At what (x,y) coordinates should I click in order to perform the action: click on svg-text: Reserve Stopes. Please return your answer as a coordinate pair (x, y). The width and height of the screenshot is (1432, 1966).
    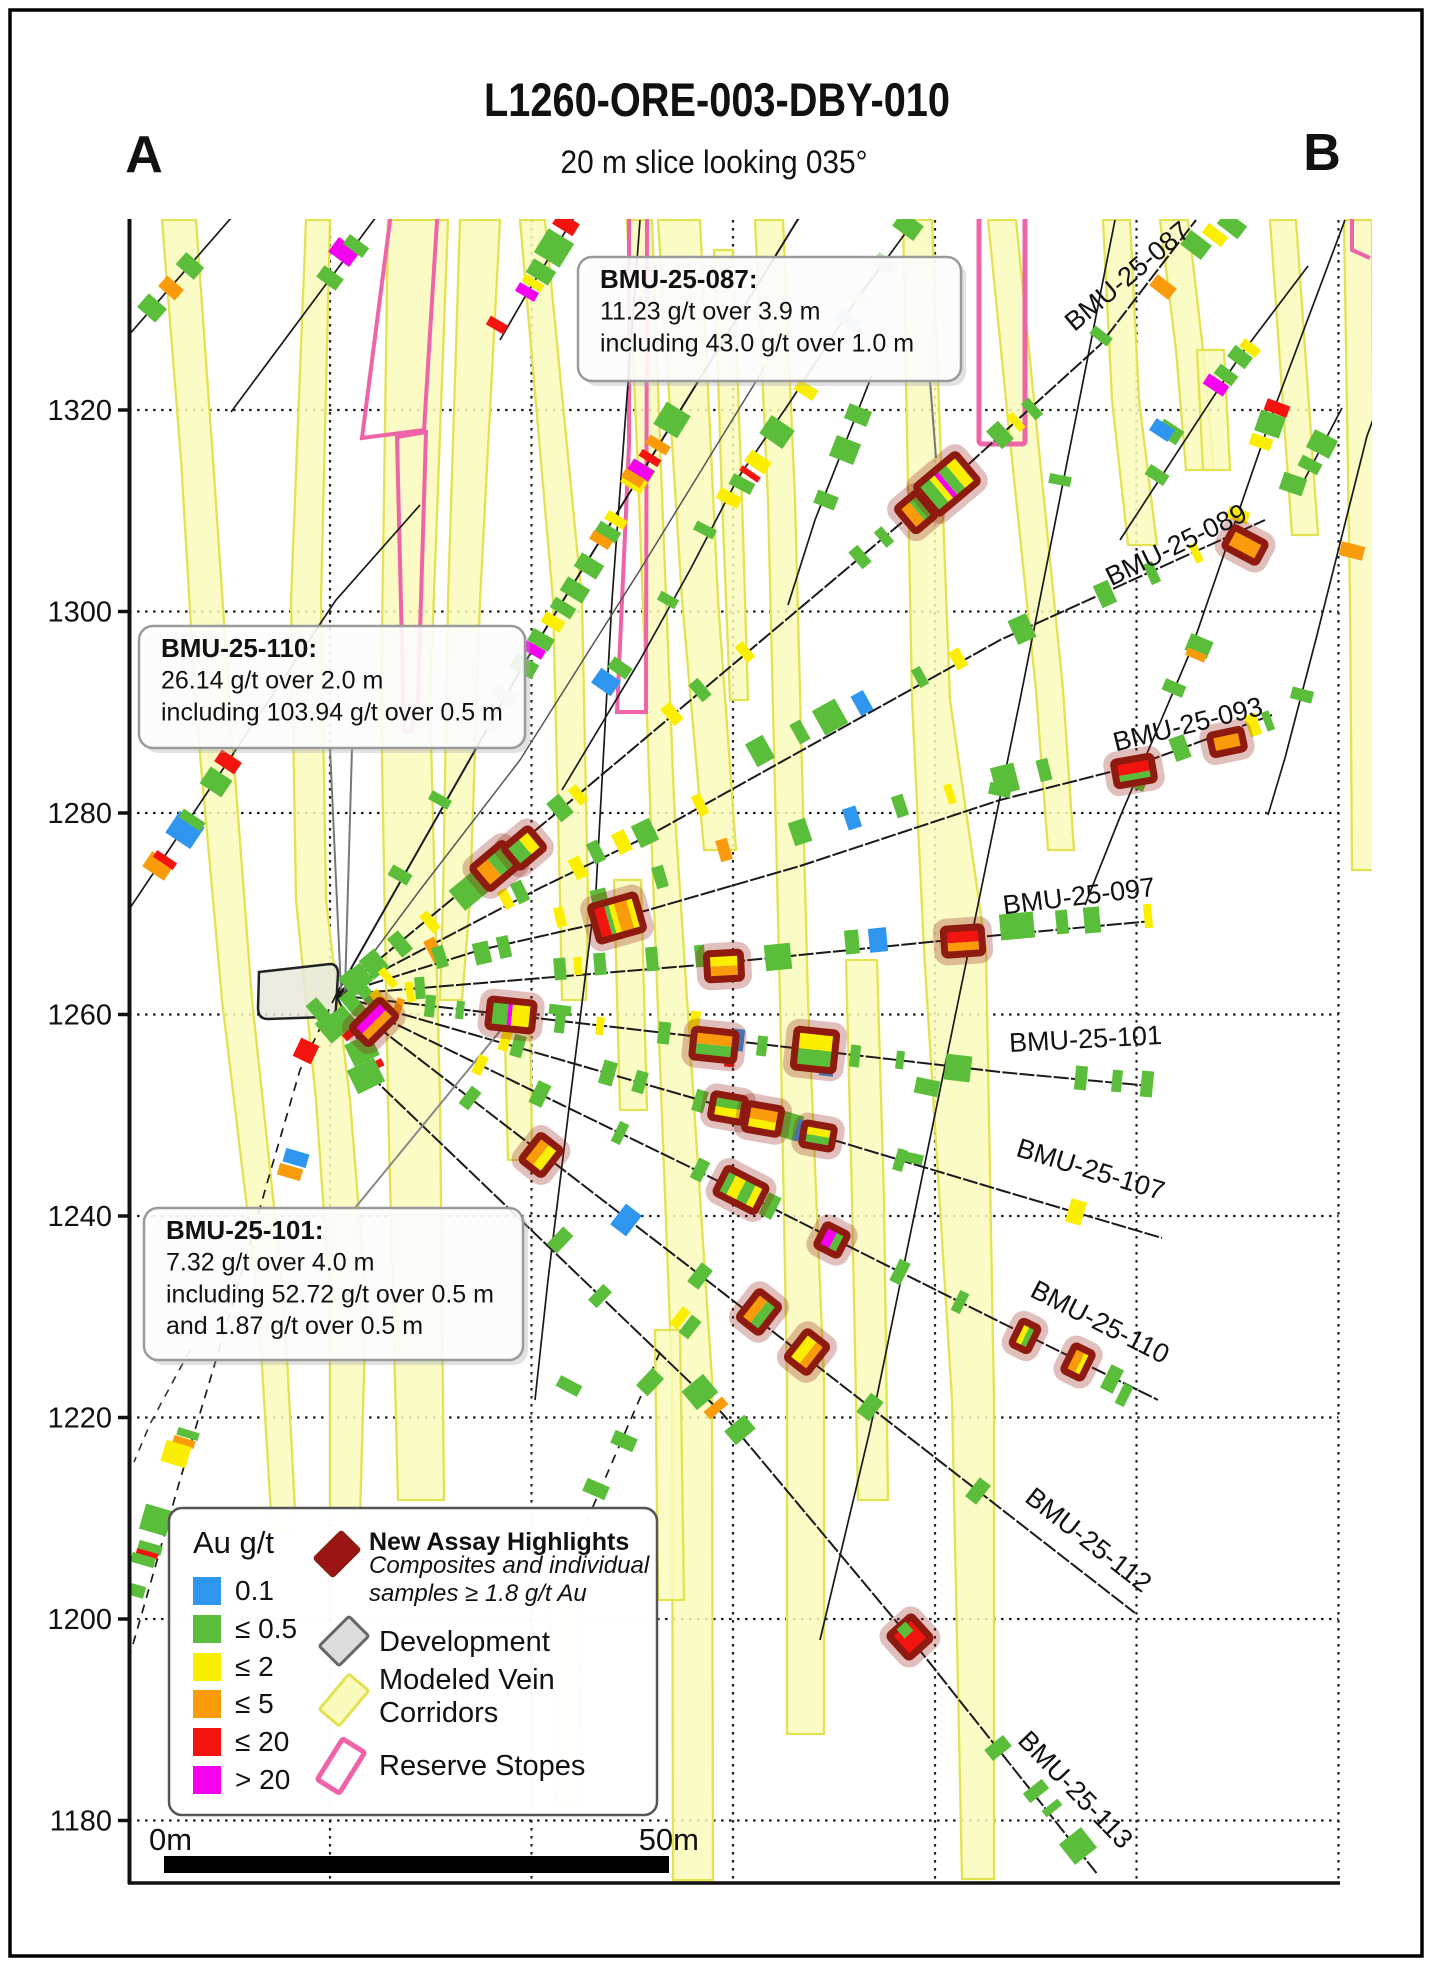
    Looking at the image, I should click on (482, 1766).